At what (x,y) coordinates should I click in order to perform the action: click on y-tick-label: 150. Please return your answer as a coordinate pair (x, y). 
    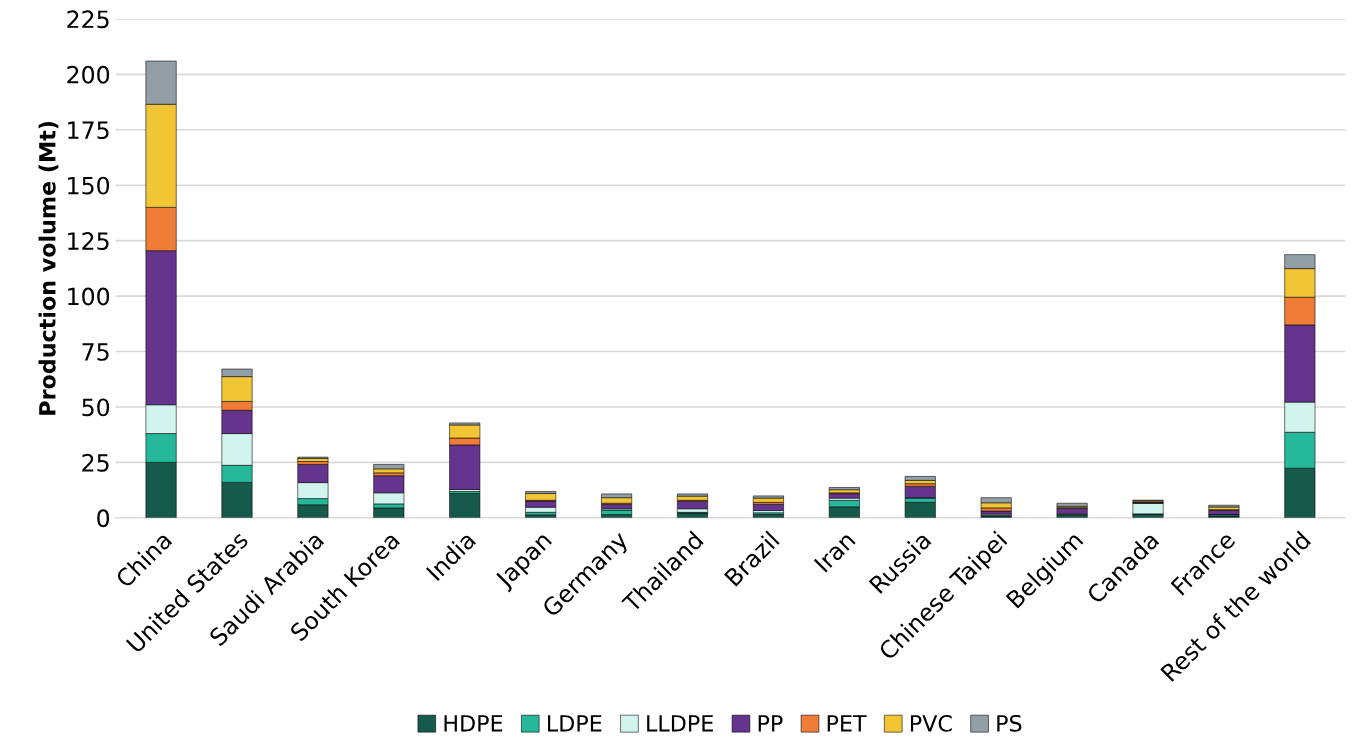
    Looking at the image, I should click on (89, 185).